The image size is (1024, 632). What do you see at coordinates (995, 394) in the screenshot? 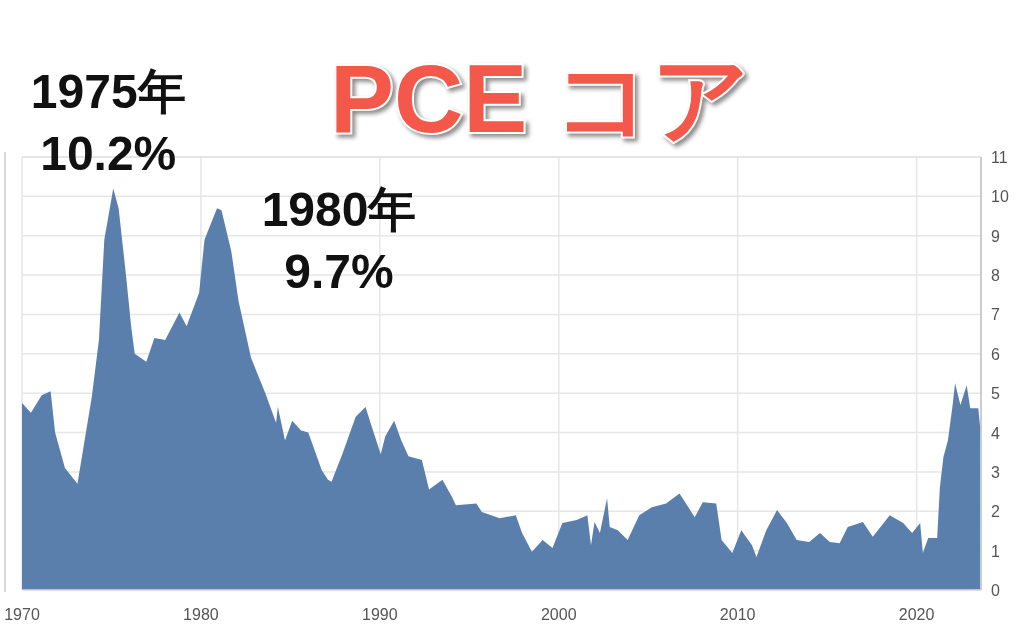
I see `y-tick-label: 5` at bounding box center [995, 394].